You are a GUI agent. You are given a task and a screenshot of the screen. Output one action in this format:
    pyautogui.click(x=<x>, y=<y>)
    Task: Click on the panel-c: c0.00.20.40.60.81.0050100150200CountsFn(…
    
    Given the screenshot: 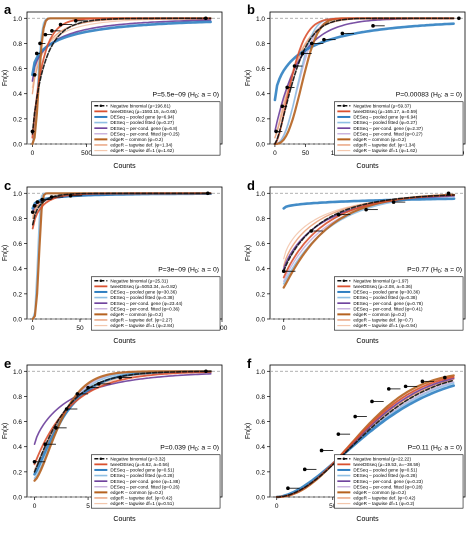 What is the action you would take?
    pyautogui.click(x=115, y=261)
    